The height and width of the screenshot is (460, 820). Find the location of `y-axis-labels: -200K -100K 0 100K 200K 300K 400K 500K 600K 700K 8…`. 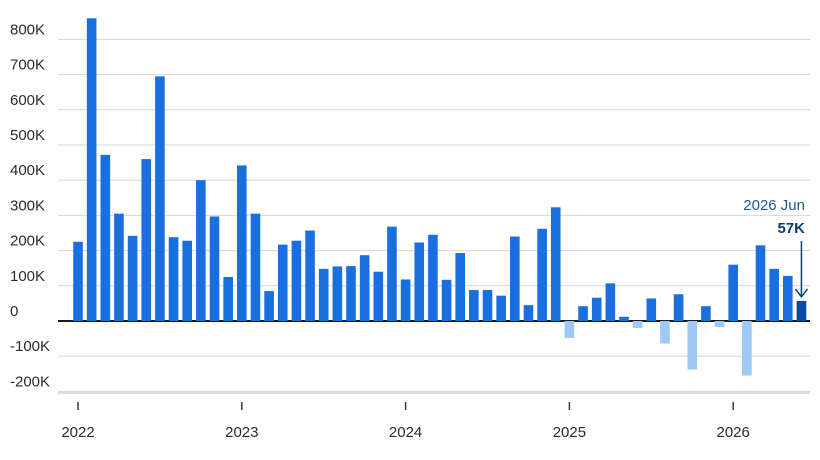

y-axis-labels: -200K -100K 0 100K 200K 300K 400K 500K 600K 700K 8… is located at coordinates (30, 205).